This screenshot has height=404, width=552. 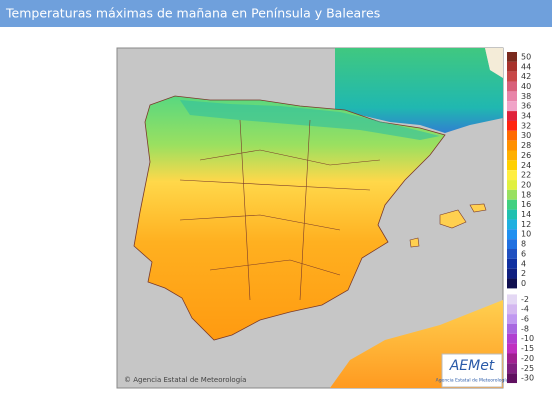 What do you see at coordinates (526, 234) in the screenshot?
I see `legend-label: 10` at bounding box center [526, 234].